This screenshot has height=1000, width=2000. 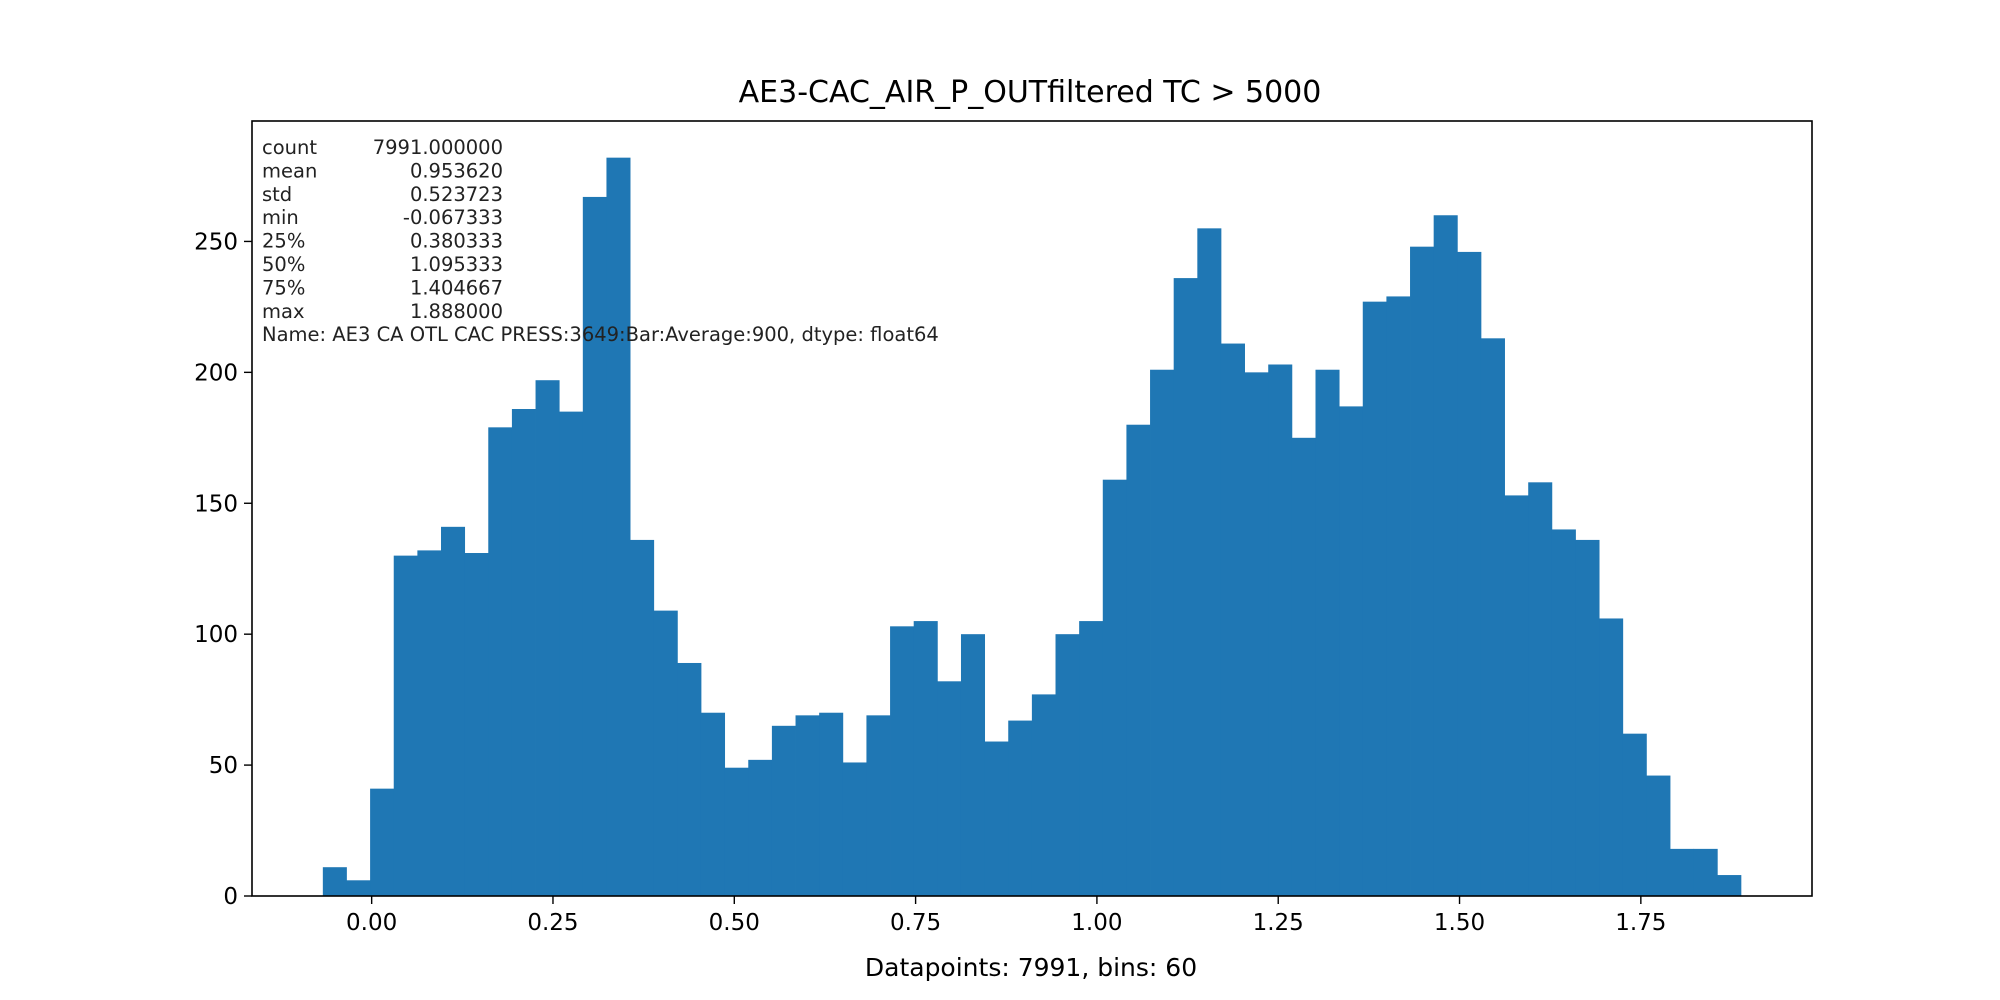 I want to click on stats-key: max, so click(x=283, y=311).